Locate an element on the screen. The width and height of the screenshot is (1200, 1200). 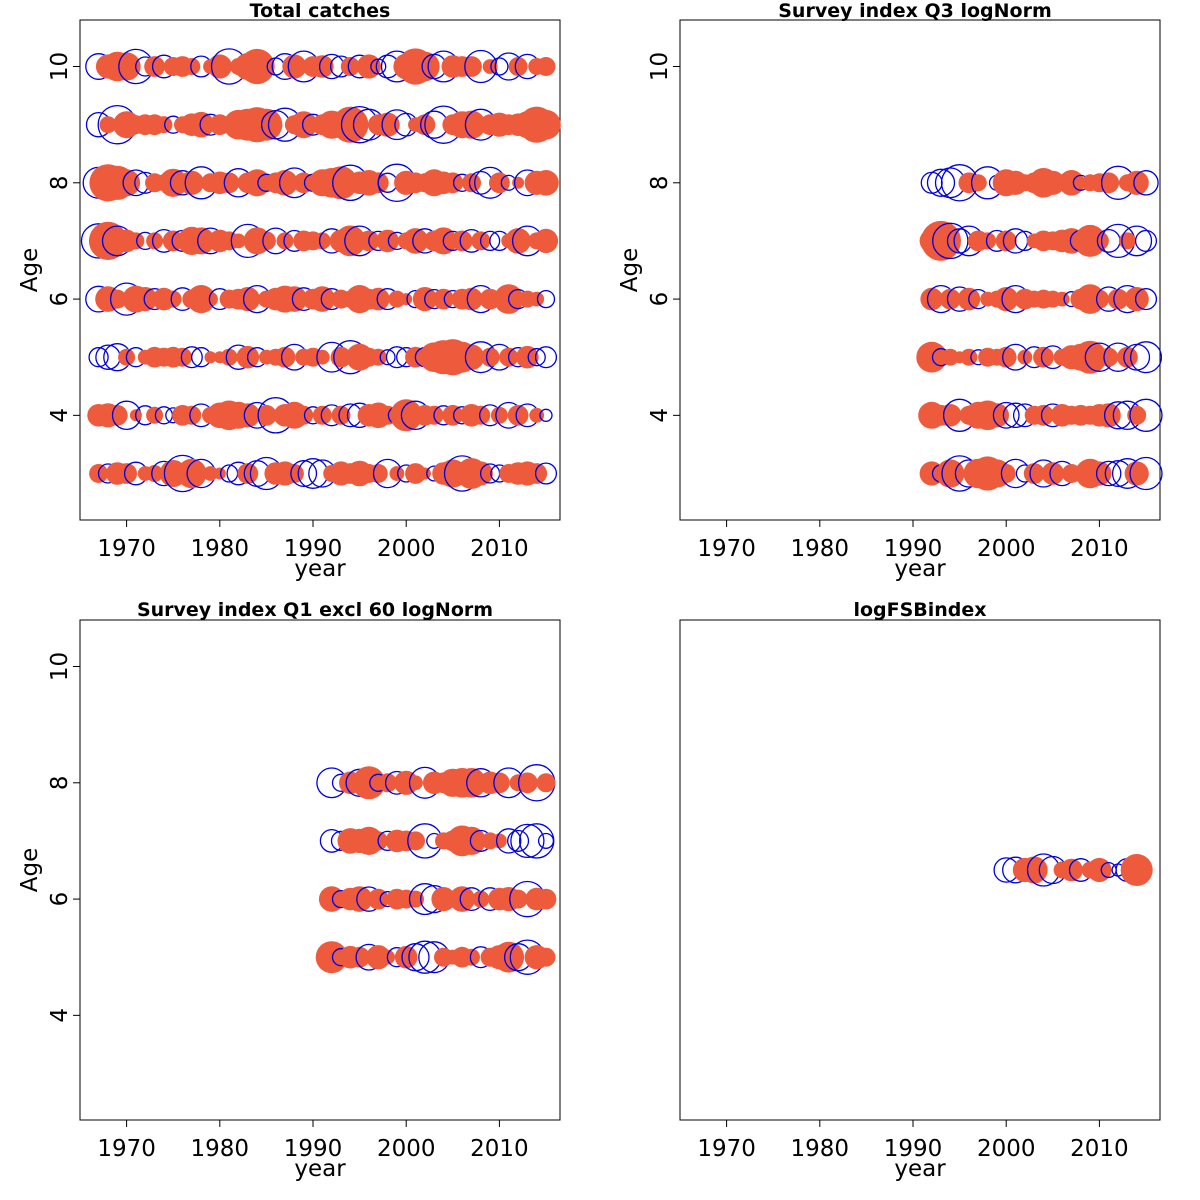
y-axis-label: Age is located at coordinates (30, 270).